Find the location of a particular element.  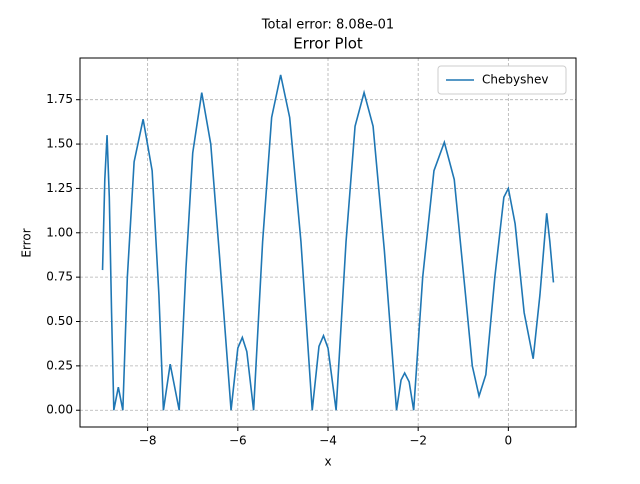

y-tick-label: 0.50 is located at coordinates (59, 321).